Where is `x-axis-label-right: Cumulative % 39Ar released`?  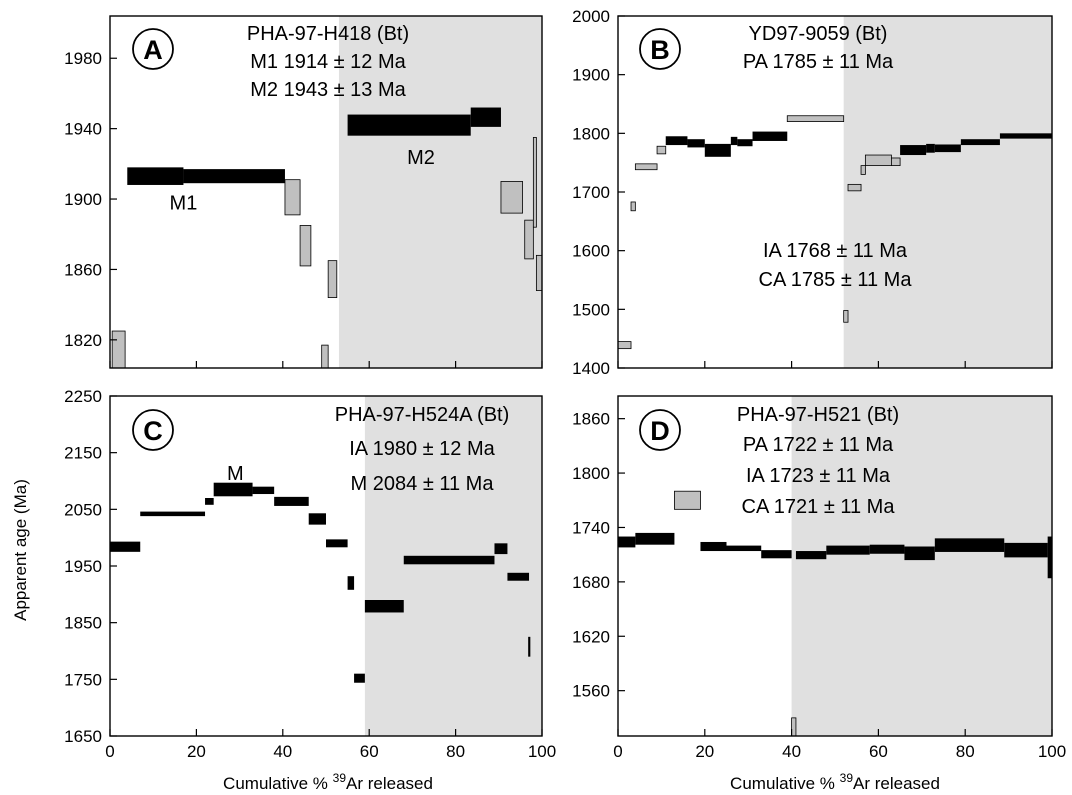 x-axis-label-right: Cumulative % 39Ar released is located at coordinates (835, 782).